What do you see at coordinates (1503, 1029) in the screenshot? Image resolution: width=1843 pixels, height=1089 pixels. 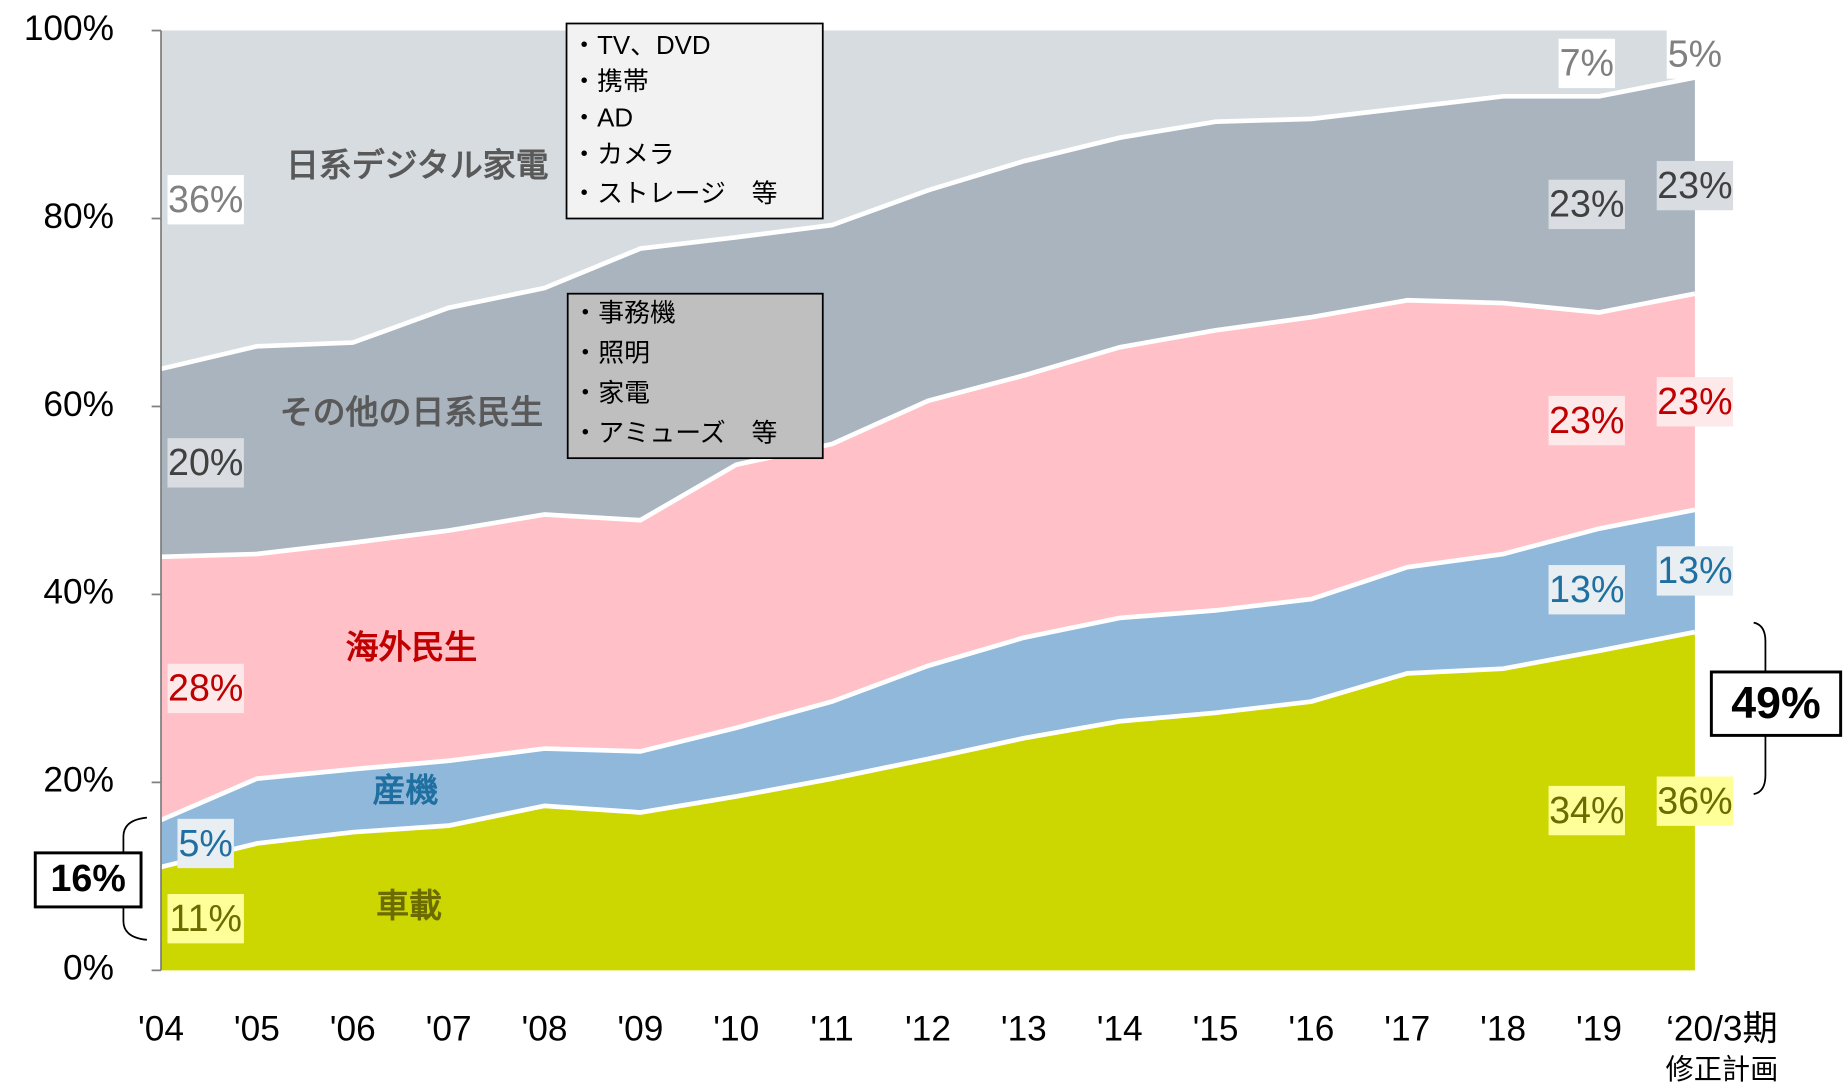 I see `x-tick-label: '18` at bounding box center [1503, 1029].